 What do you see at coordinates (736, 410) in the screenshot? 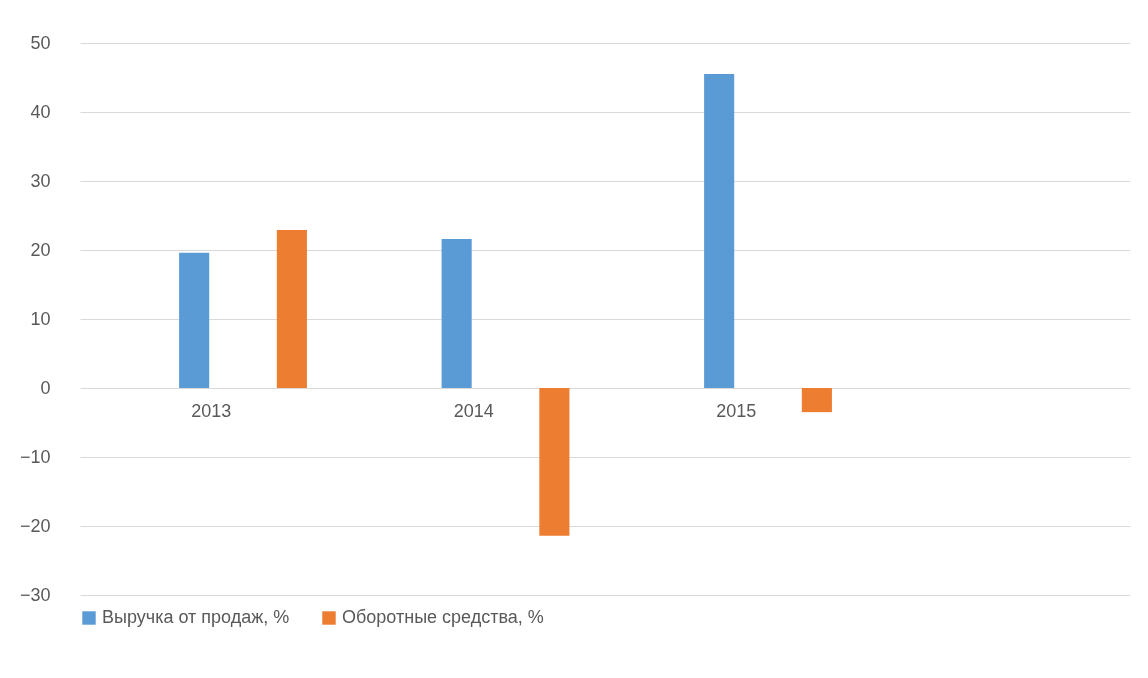
I see `x-tick-label: 2015` at bounding box center [736, 410].